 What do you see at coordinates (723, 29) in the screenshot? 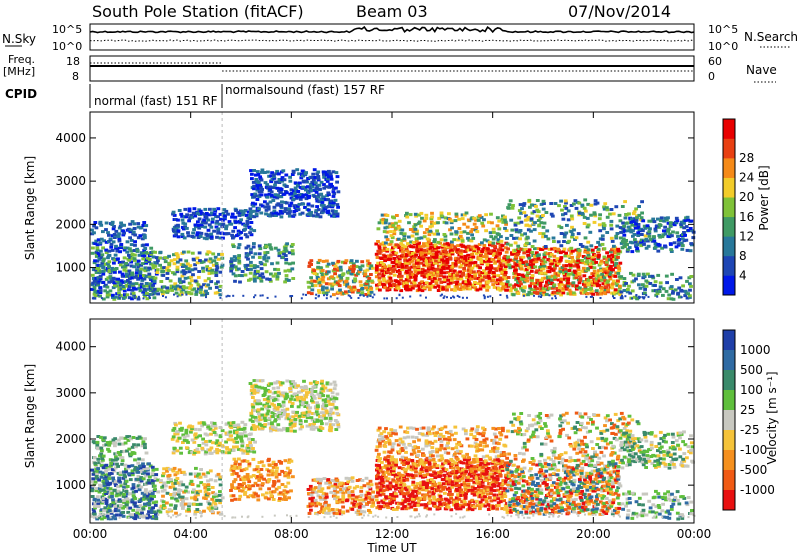
I see `nsearch-tick-top: 10^5` at bounding box center [723, 29].